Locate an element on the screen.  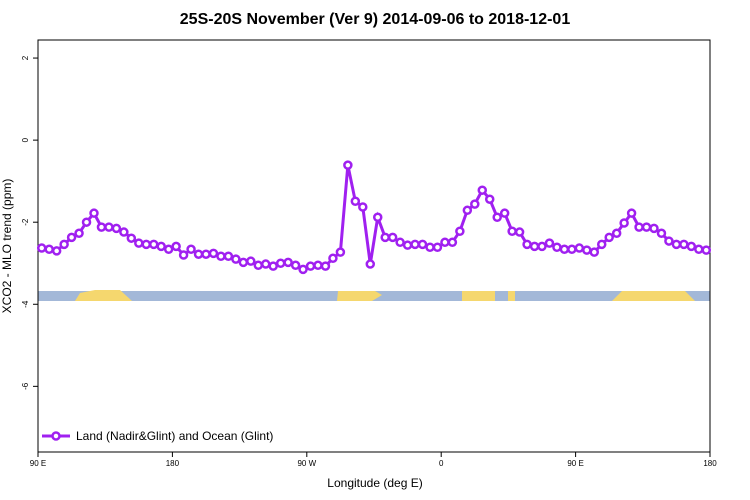
y-tick-label: 0 is located at coordinates (25, 139).